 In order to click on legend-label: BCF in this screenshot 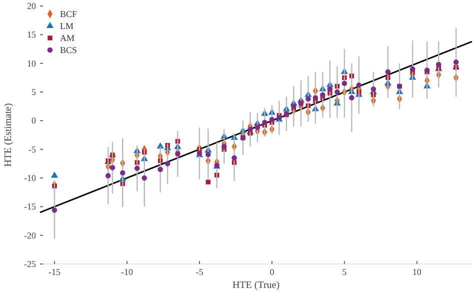, I will do `click(69, 14)`.